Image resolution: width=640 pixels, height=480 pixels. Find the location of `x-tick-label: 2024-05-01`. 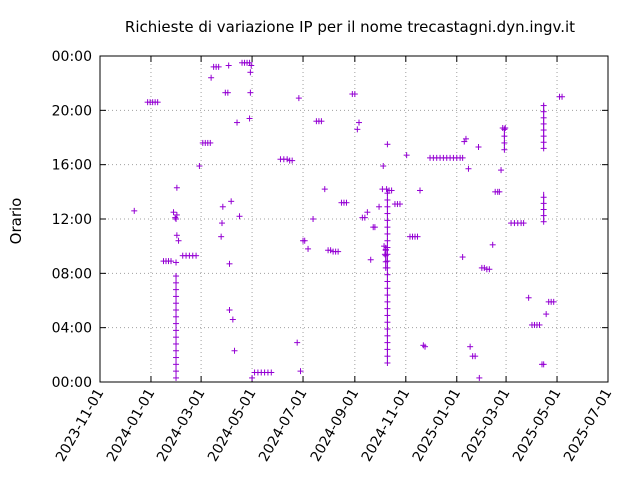

x-tick-label: 2024-05-01 is located at coordinates (232, 425).